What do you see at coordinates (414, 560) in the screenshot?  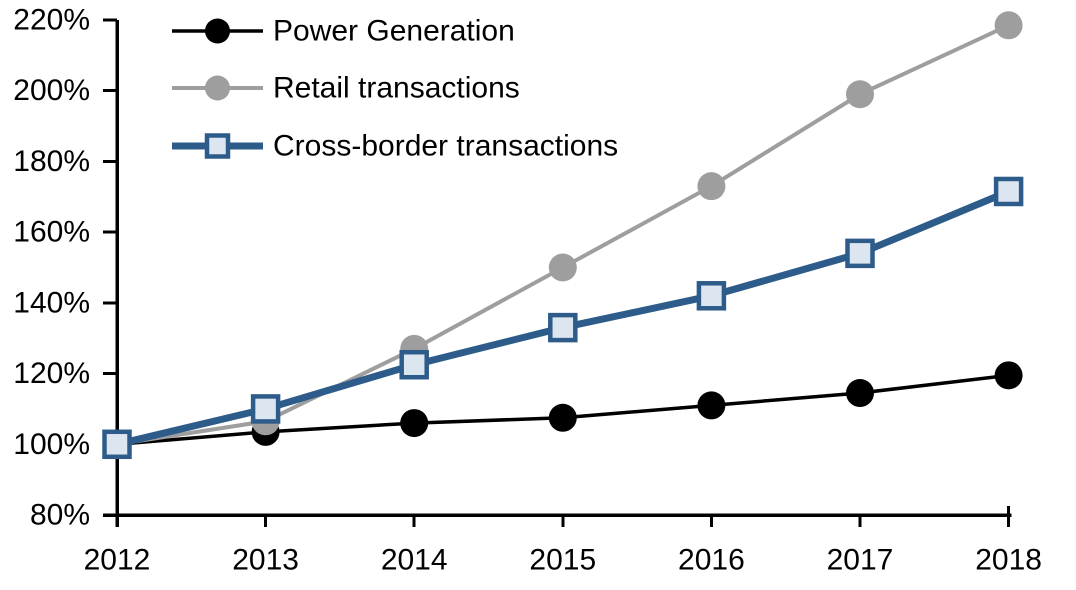 I see `x-tick-label: 2014` at bounding box center [414, 560].